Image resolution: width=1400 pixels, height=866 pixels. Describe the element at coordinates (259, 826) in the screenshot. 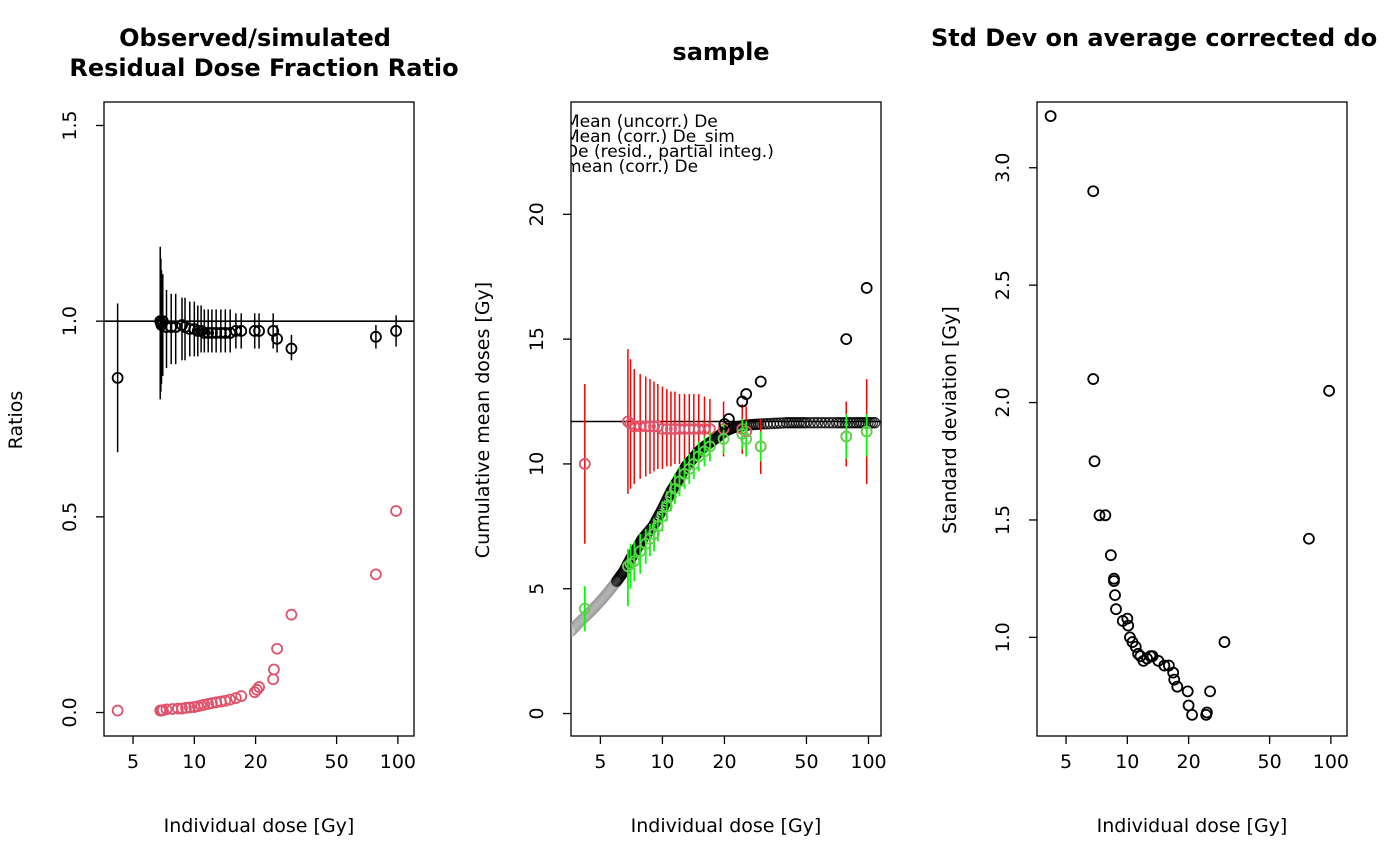

I see `panel-1-x-axis-label: Individual dose [Gy]` at that location.